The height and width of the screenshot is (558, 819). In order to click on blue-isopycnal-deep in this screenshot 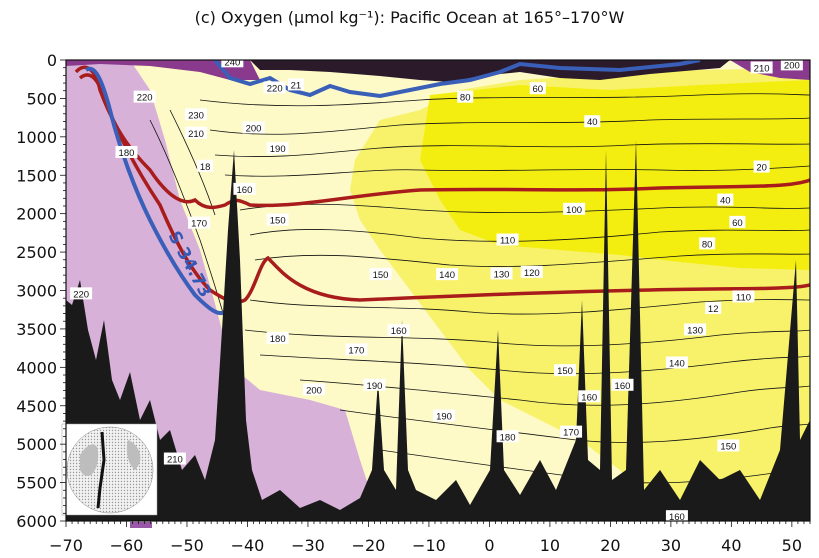, I will do `click(158, 191)`.